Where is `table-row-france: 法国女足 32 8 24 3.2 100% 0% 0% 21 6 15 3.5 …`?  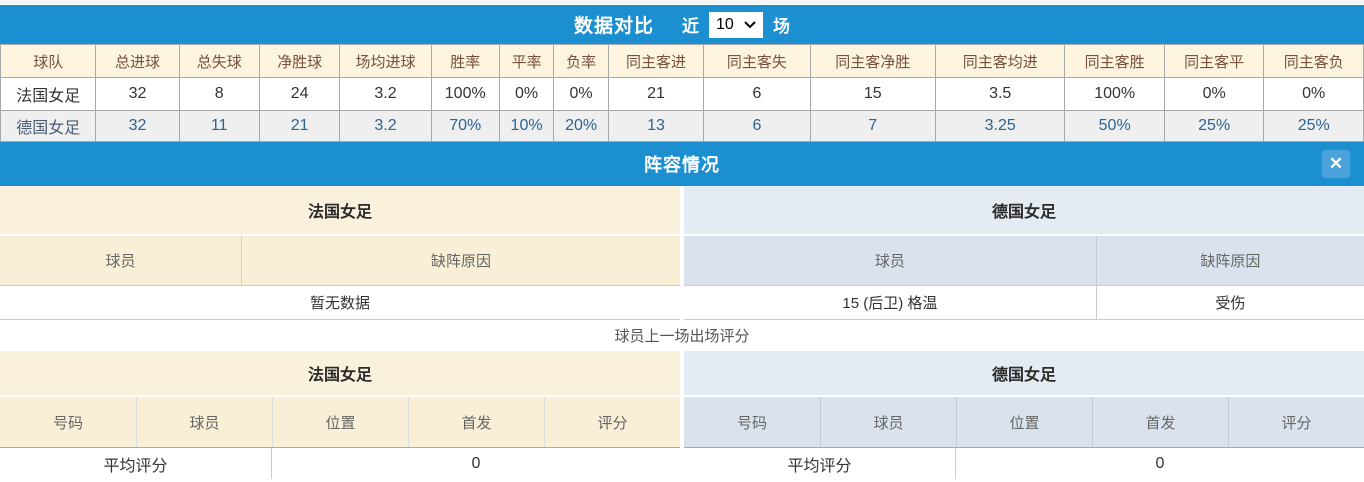 table-row-france: 法国女足 32 8 24 3.2 100% 0% 0% 21 6 15 3.5 … is located at coordinates (682, 94).